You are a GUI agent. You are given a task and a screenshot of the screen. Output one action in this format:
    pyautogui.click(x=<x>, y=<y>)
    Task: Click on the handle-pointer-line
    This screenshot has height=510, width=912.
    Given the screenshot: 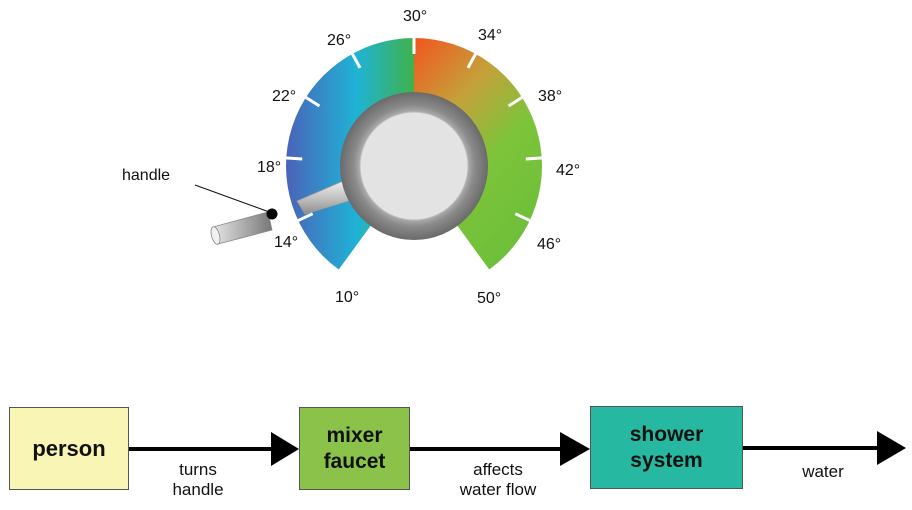 What is the action you would take?
    pyautogui.click(x=233, y=199)
    